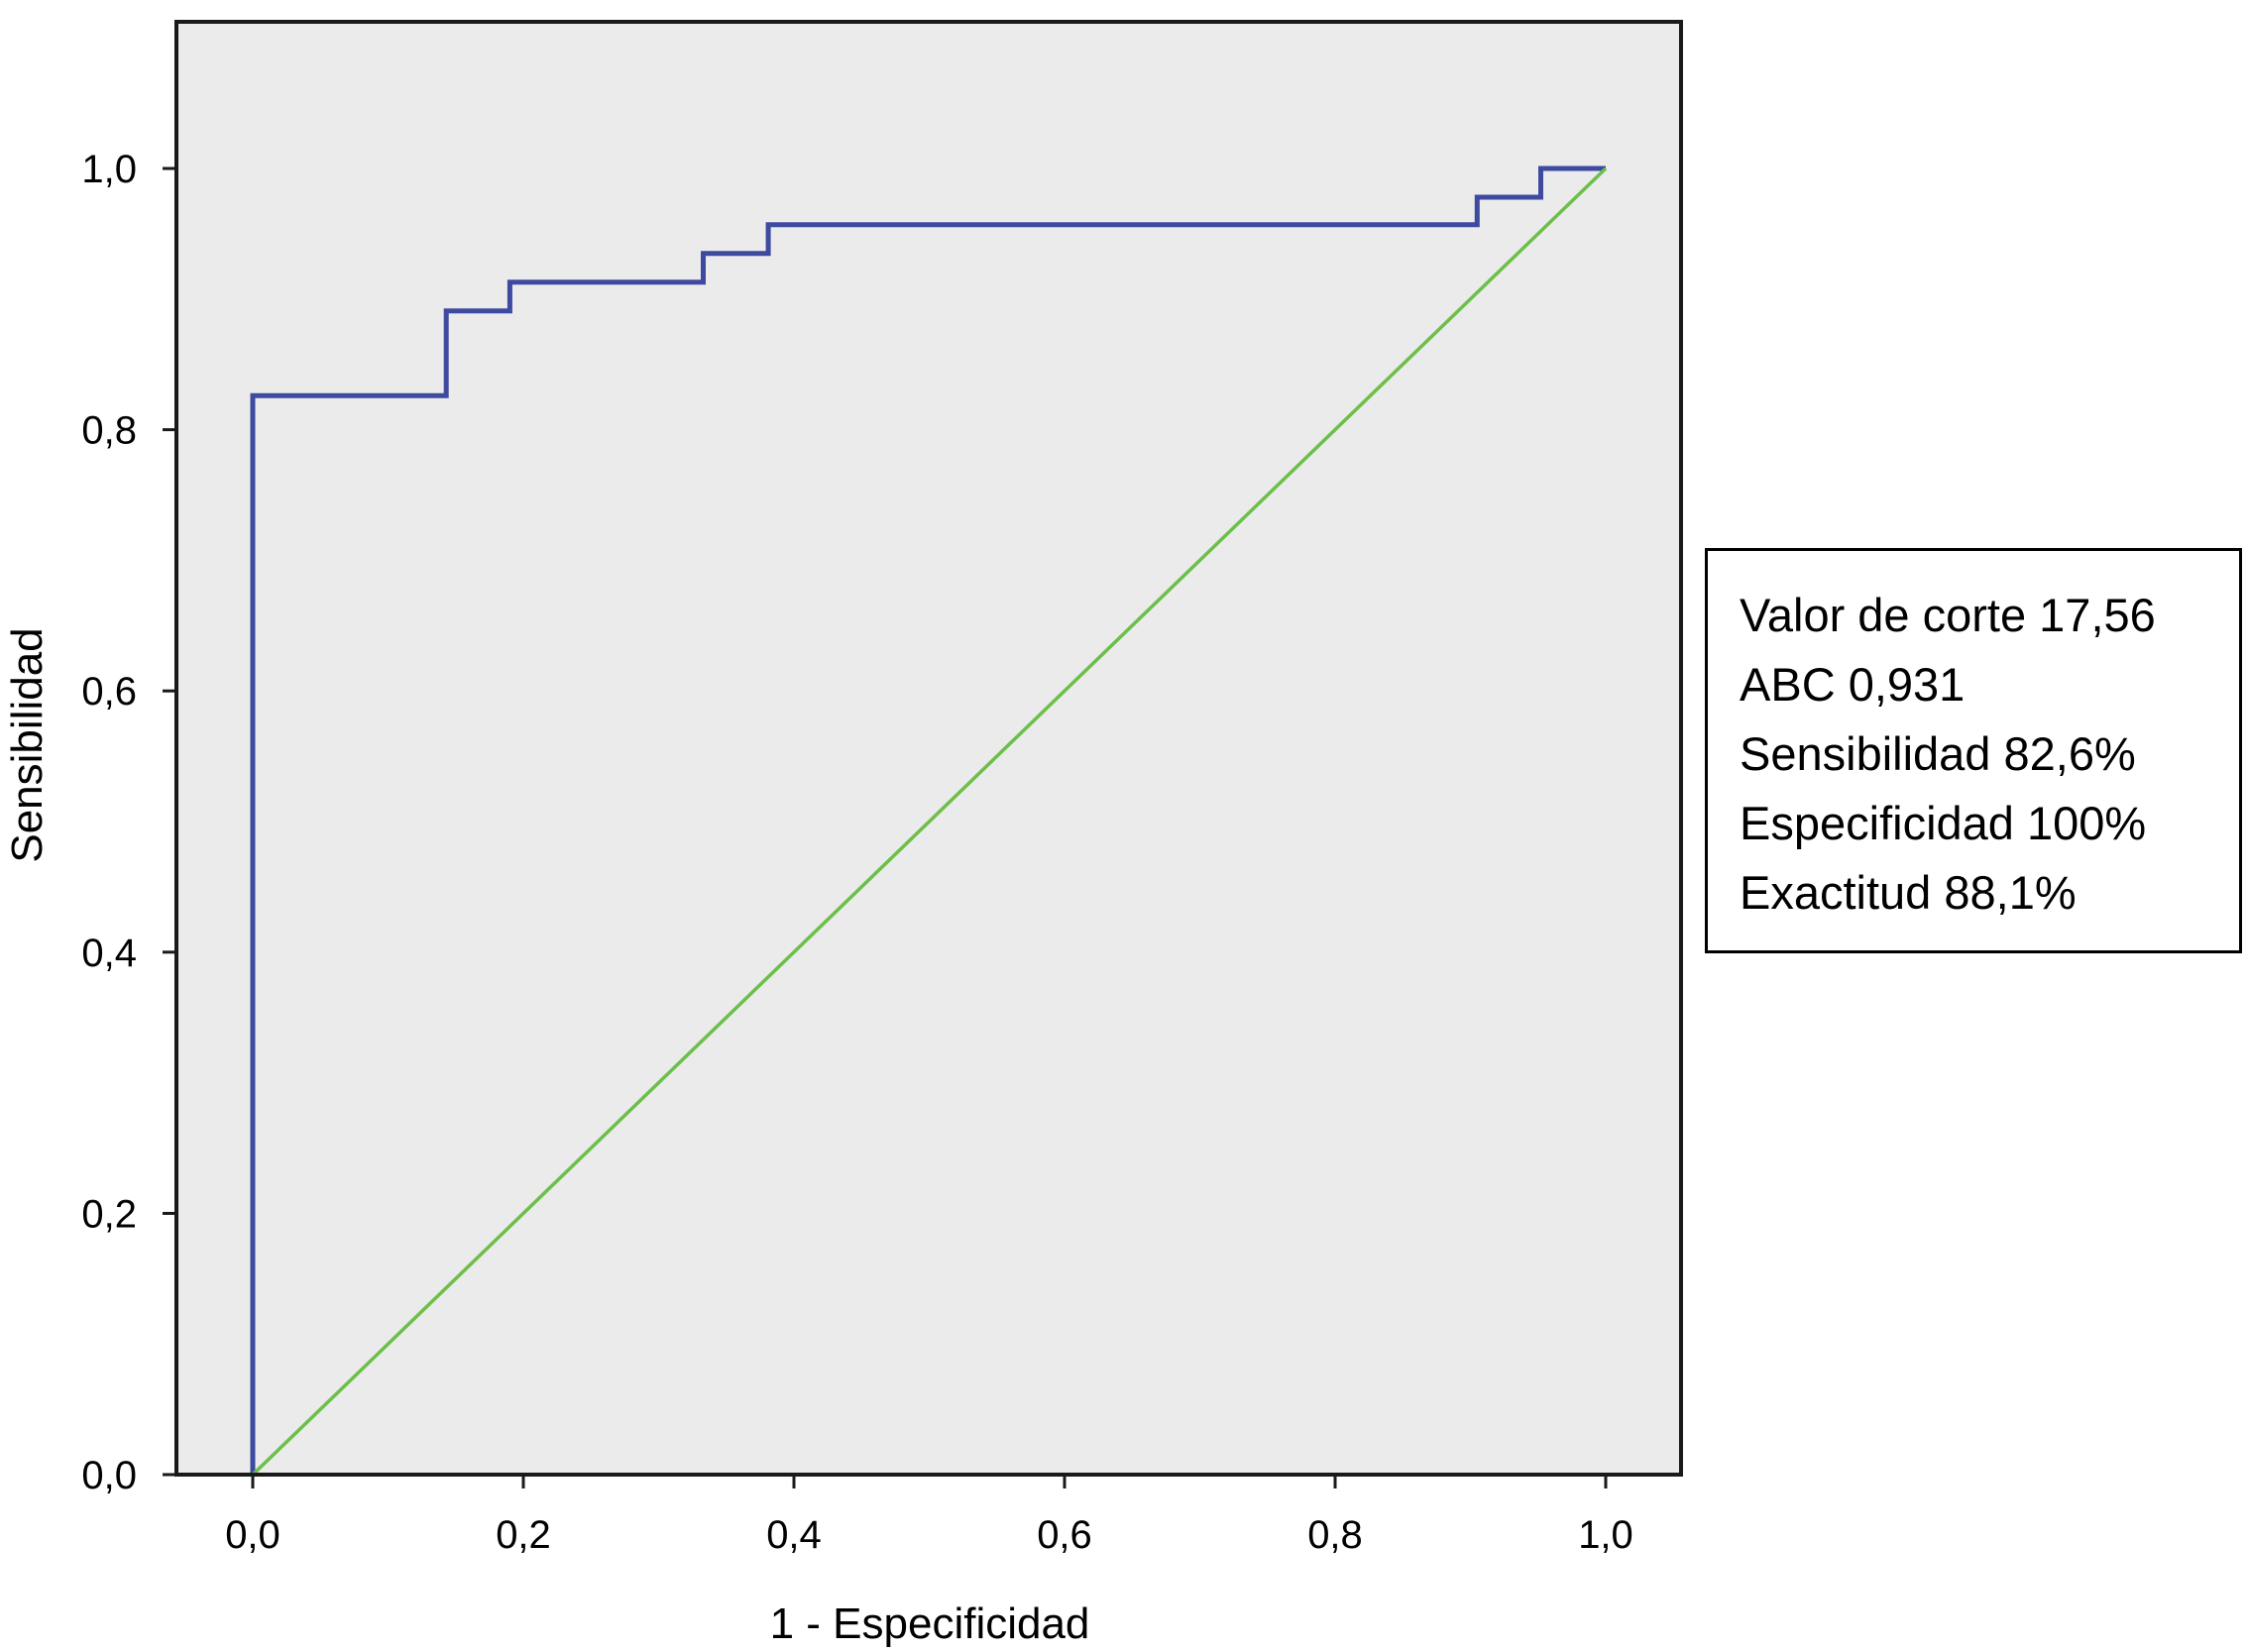 Image resolution: width=2248 pixels, height=1652 pixels. Describe the element at coordinates (109, 431) in the screenshot. I see `y-tick-label: 0,8` at that location.